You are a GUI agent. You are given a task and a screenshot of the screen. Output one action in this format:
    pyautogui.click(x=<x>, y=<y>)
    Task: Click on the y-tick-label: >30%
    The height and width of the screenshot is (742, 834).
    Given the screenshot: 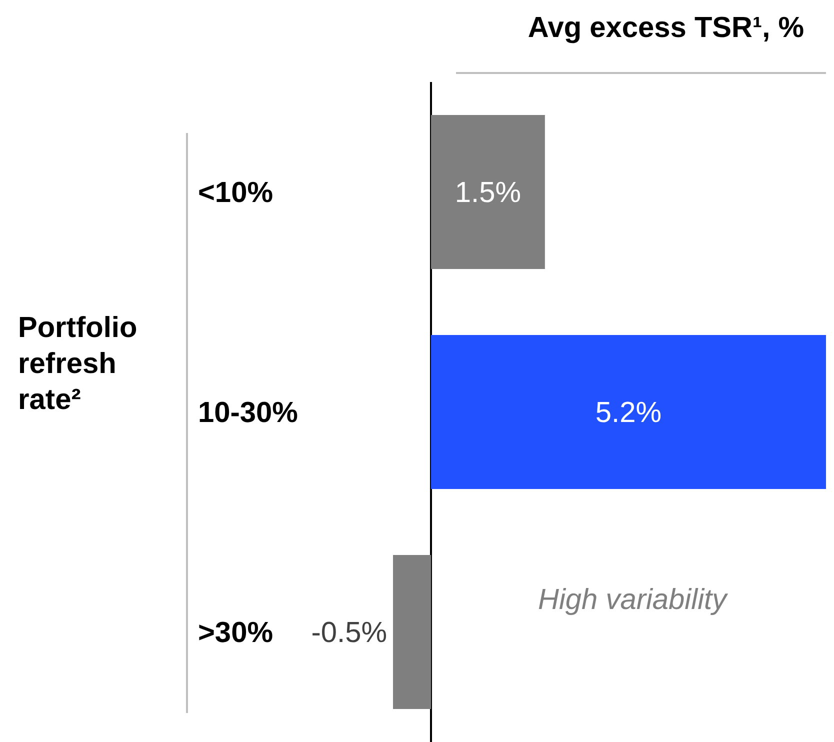 What is the action you would take?
    pyautogui.click(x=236, y=633)
    